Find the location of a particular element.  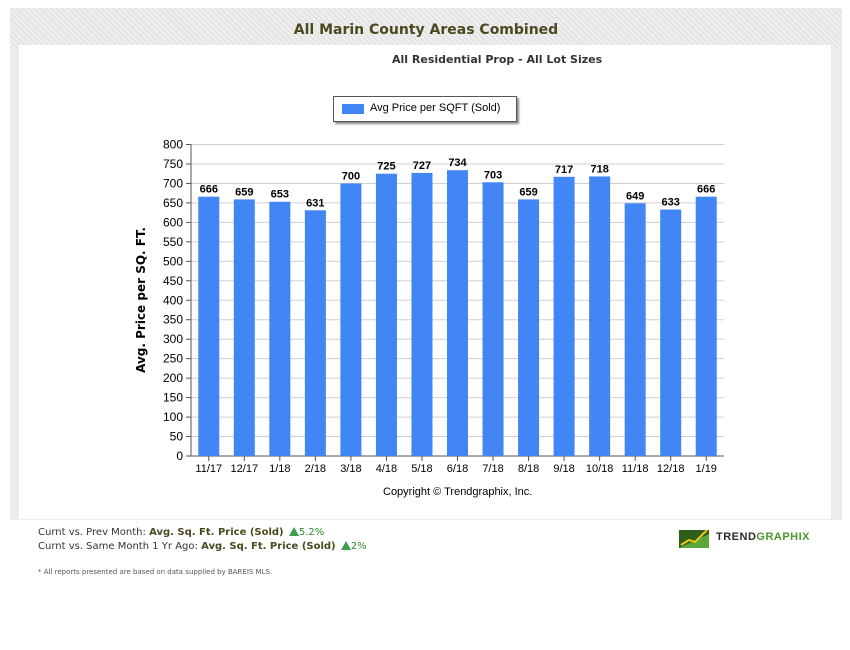

y-tick-label: 750 is located at coordinates (173, 164).